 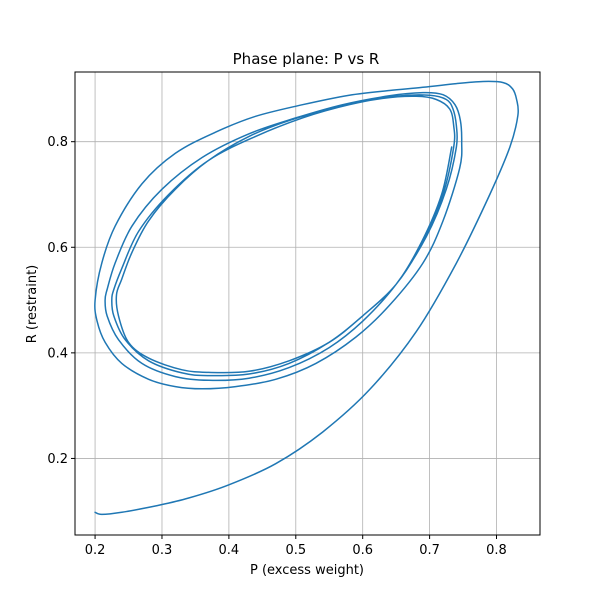 What do you see at coordinates (57, 142) in the screenshot?
I see `y-tick-label: 0.8` at bounding box center [57, 142].